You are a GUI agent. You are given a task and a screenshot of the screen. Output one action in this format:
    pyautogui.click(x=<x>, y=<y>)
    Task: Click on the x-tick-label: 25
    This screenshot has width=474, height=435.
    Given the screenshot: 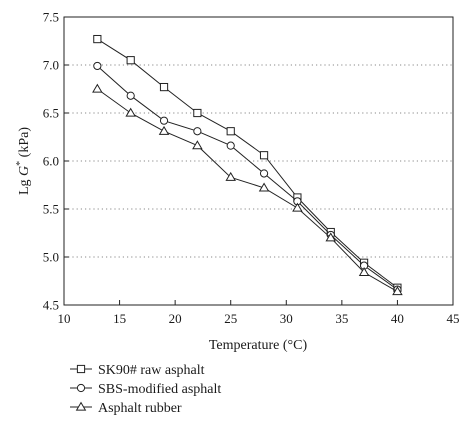 What is the action you would take?
    pyautogui.click(x=230, y=318)
    